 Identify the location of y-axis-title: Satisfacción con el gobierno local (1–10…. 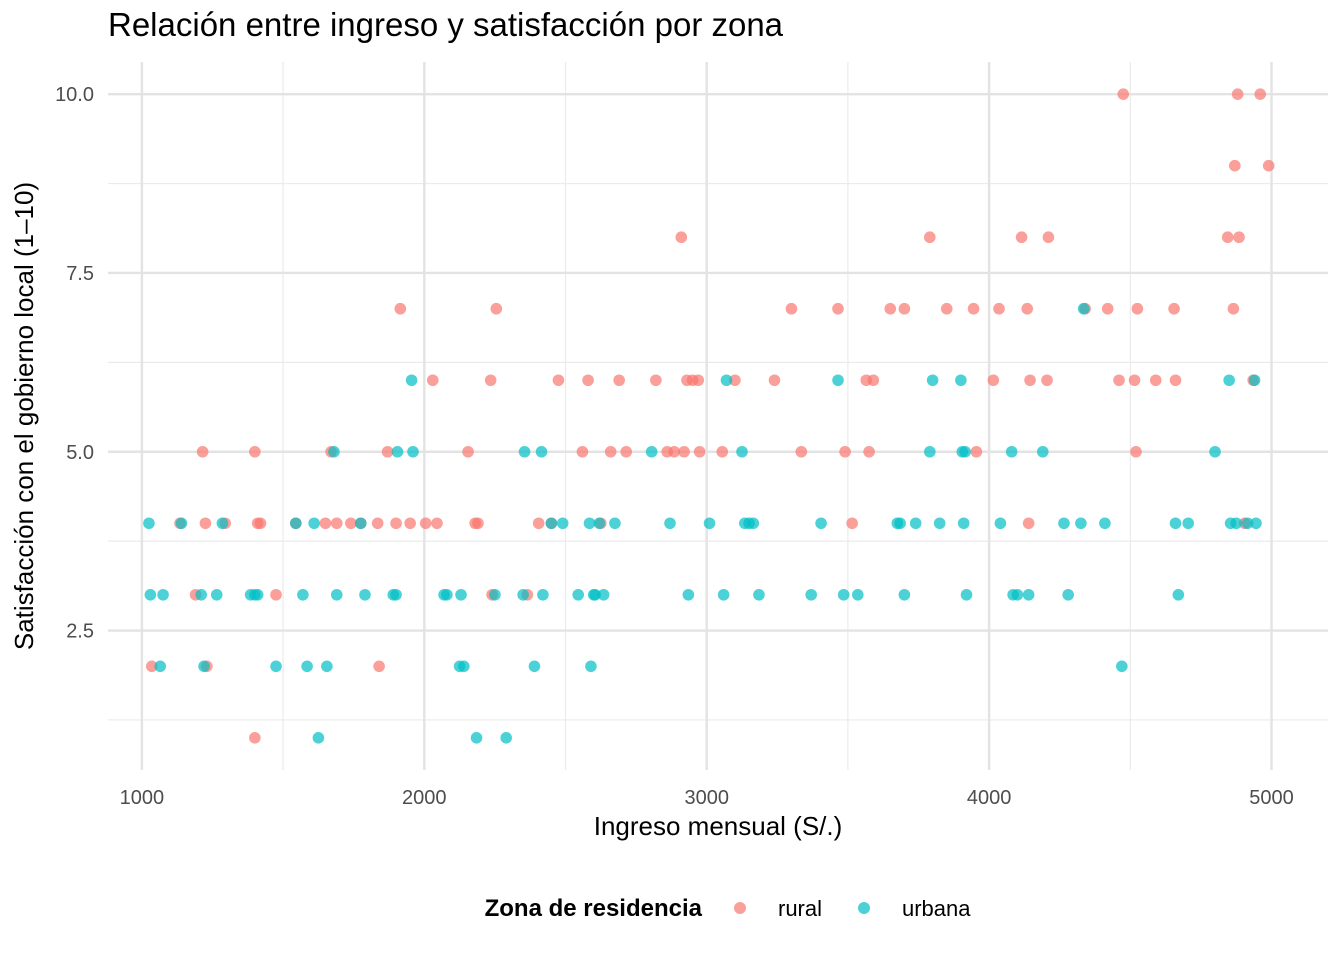
(24, 416).